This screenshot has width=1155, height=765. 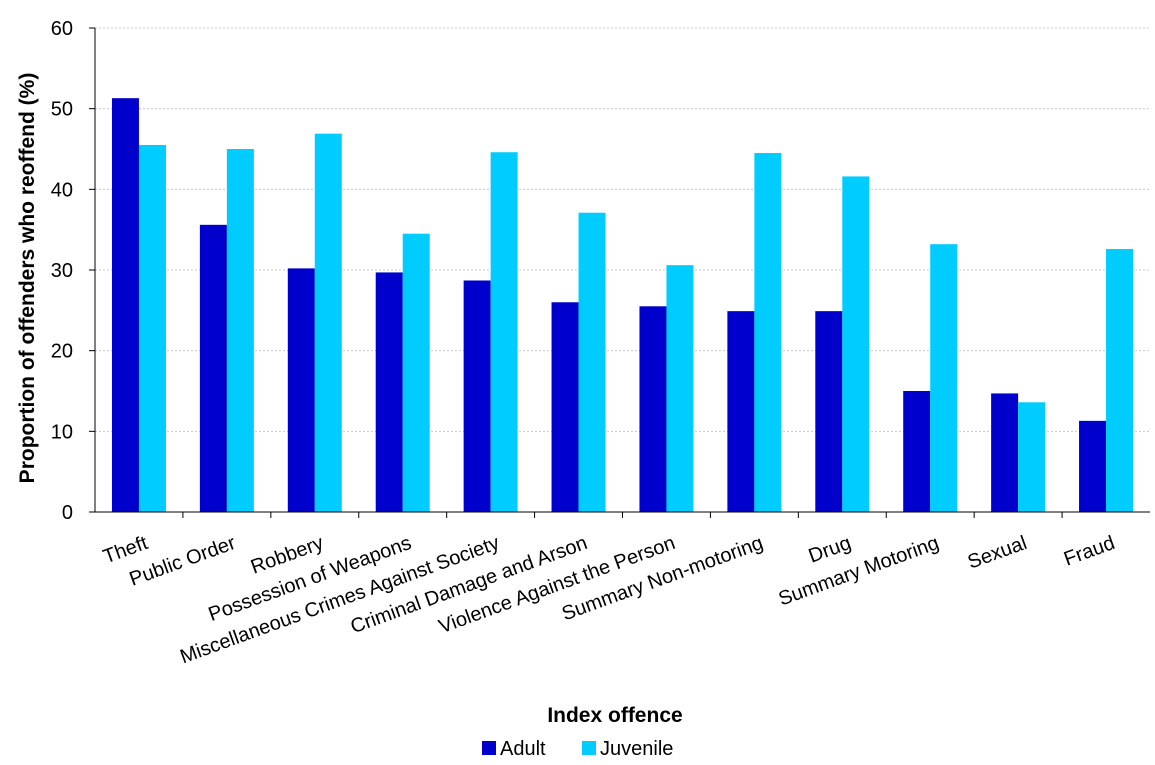 I want to click on y-tick-label: 30, so click(x=62, y=271).